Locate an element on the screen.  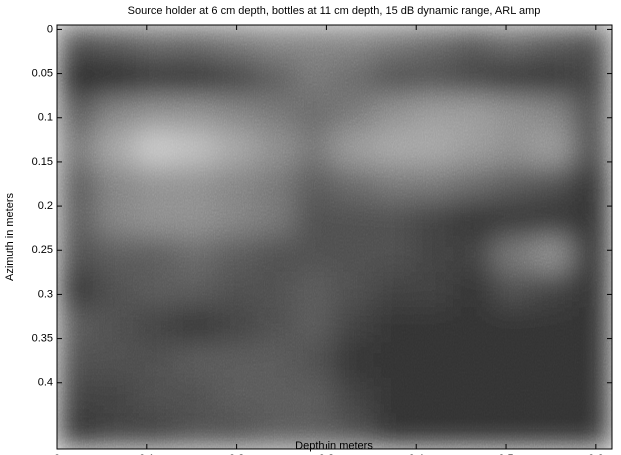
y-tick-label: 0.15 is located at coordinates (42, 162).